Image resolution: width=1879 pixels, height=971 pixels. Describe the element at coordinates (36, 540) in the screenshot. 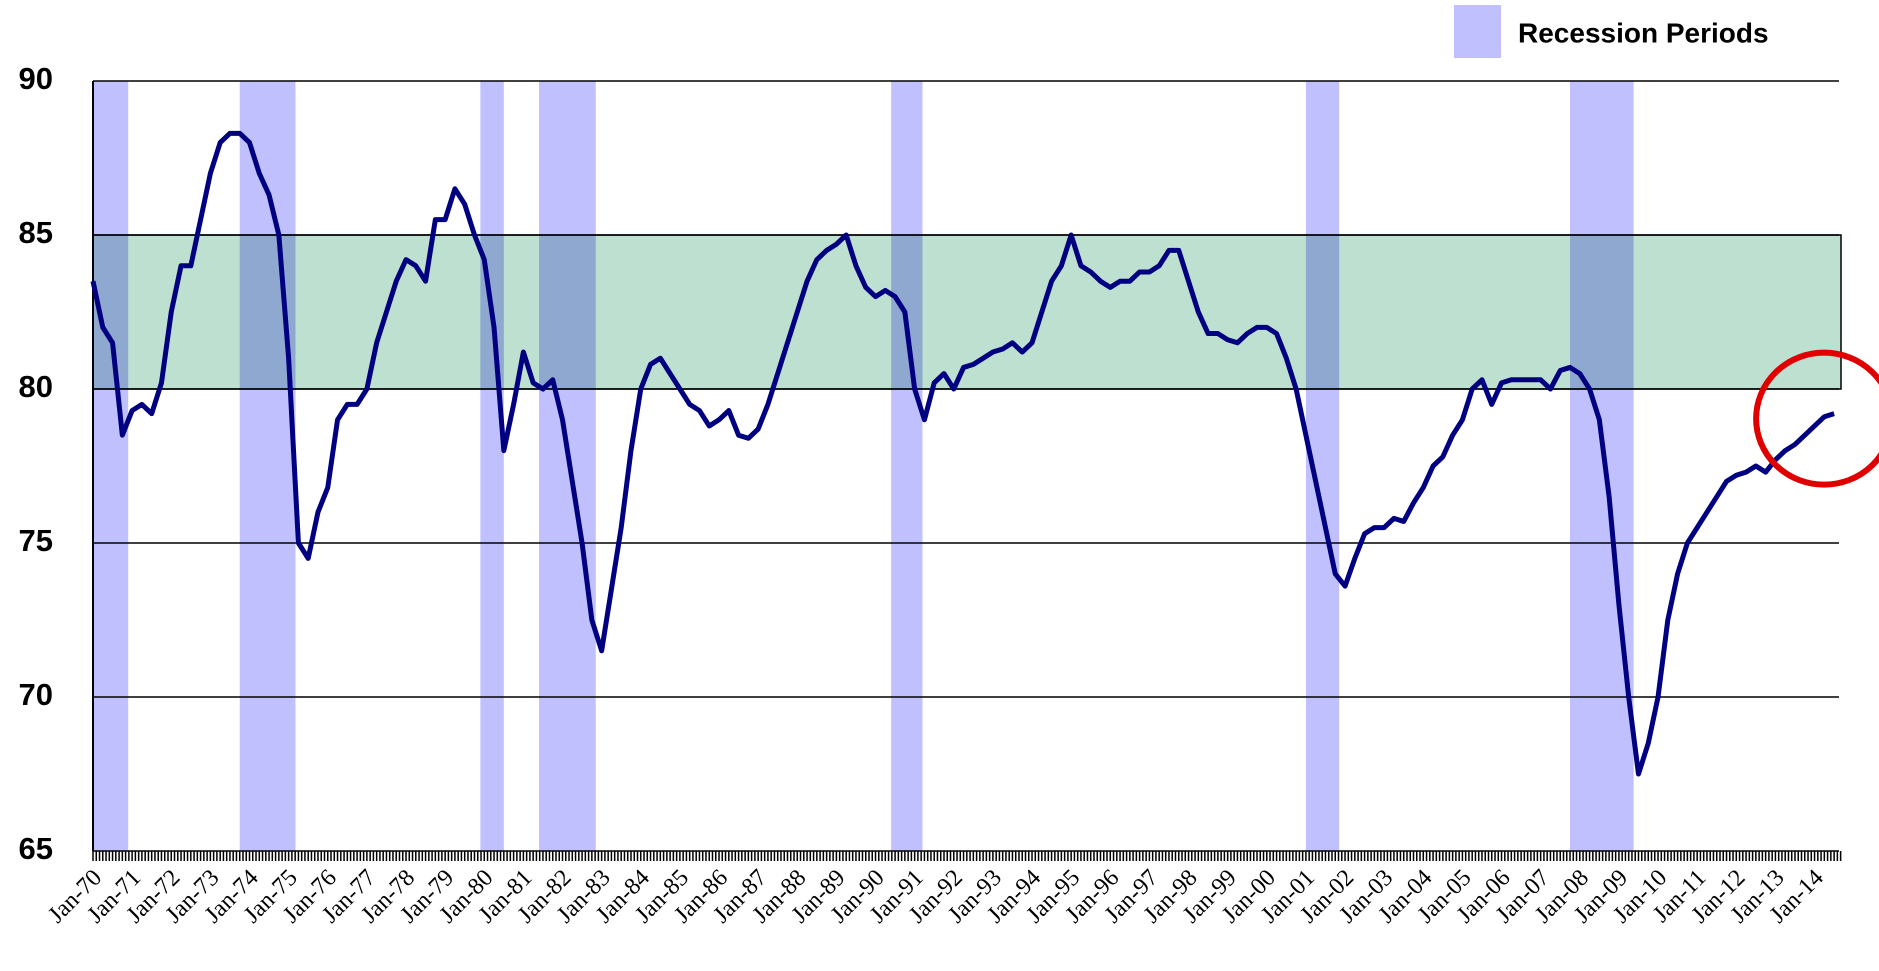

I see `y-tick-label: 75` at that location.